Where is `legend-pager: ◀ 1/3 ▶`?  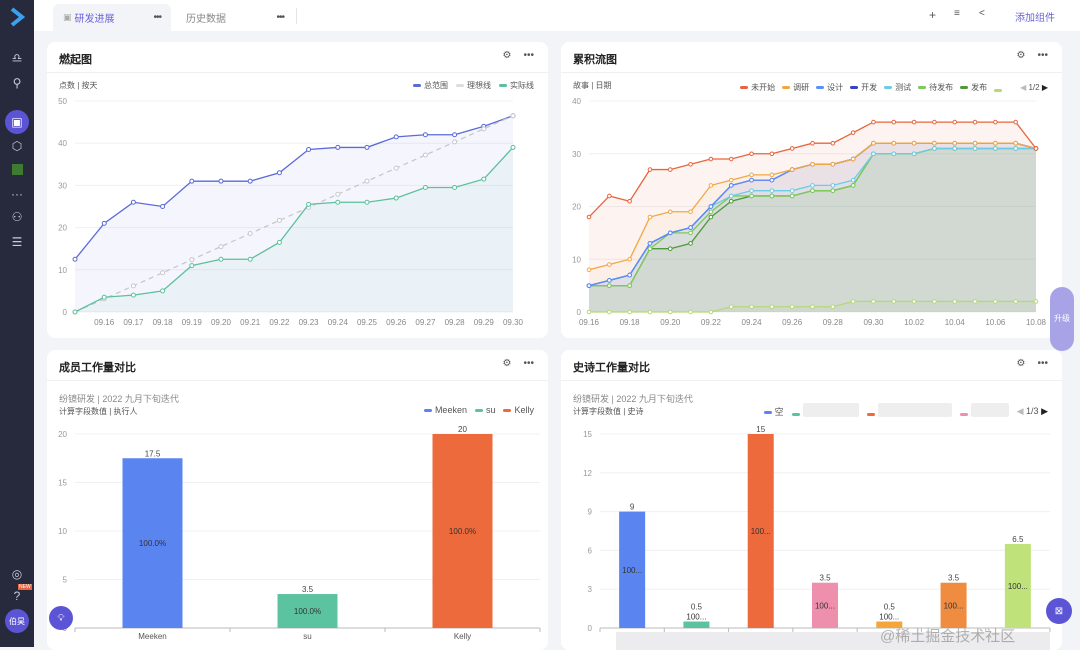 legend-pager: ◀ 1/3 ▶ is located at coordinates (1032, 410).